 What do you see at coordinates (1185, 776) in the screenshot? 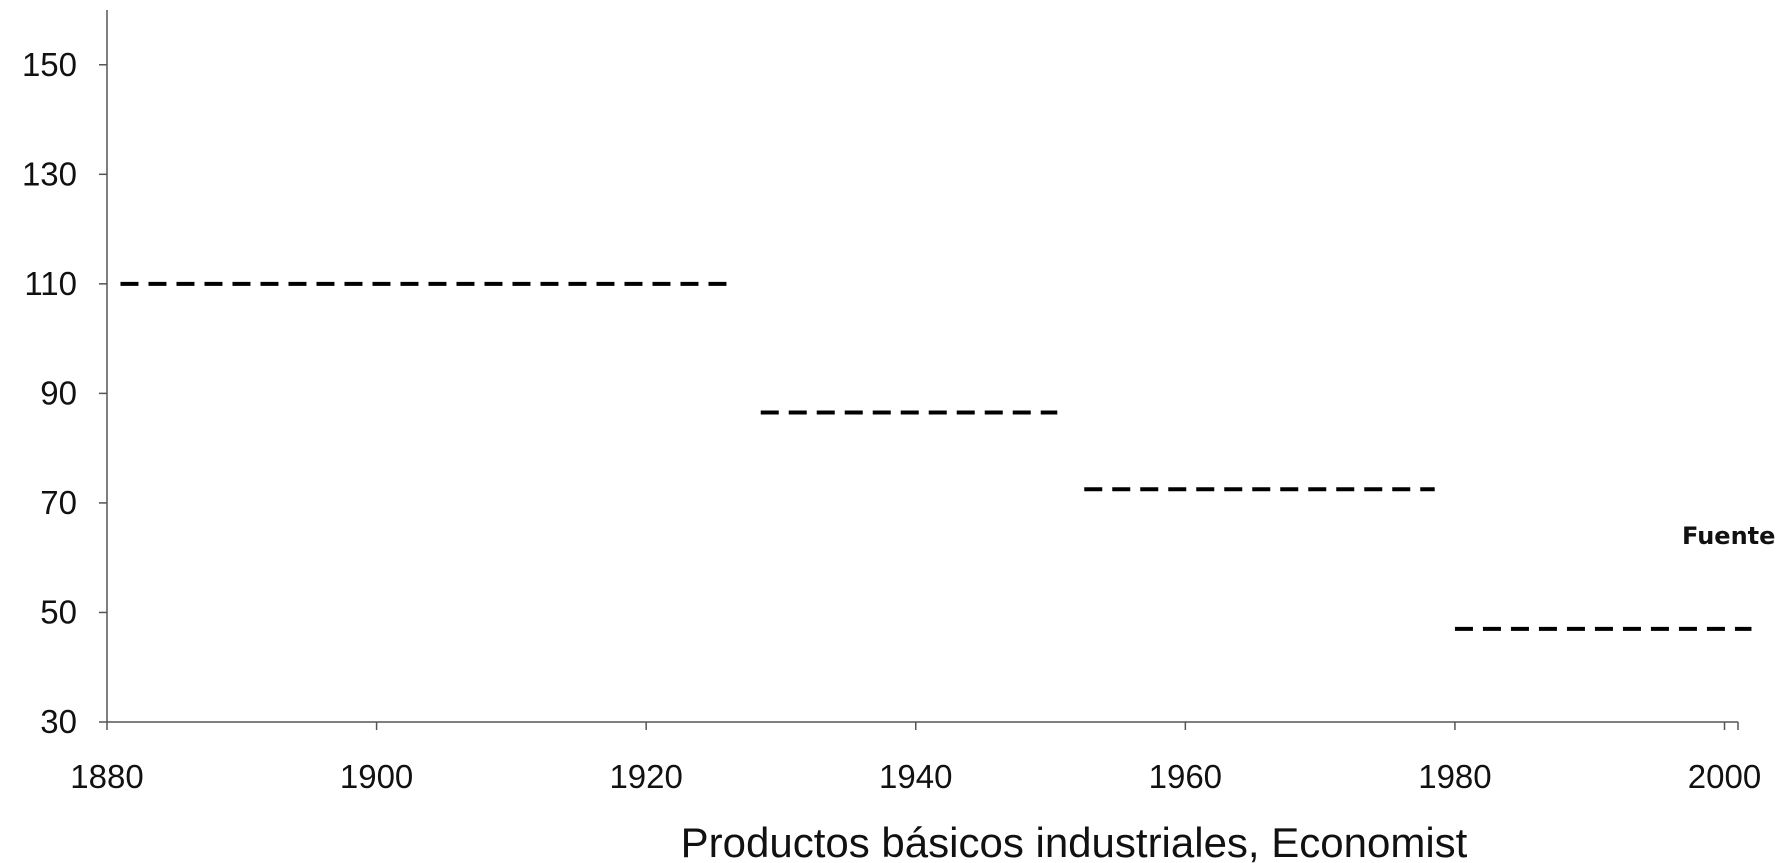
I see `x-tick-label: 1960` at bounding box center [1185, 776].